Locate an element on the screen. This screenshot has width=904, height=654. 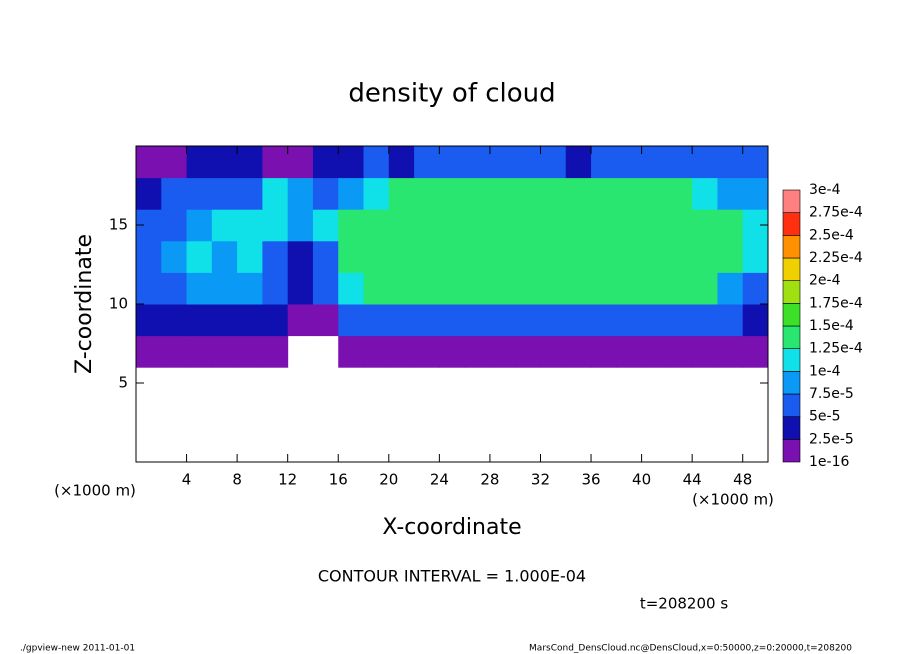
y-unit: (×1000 m) is located at coordinates (95, 491).